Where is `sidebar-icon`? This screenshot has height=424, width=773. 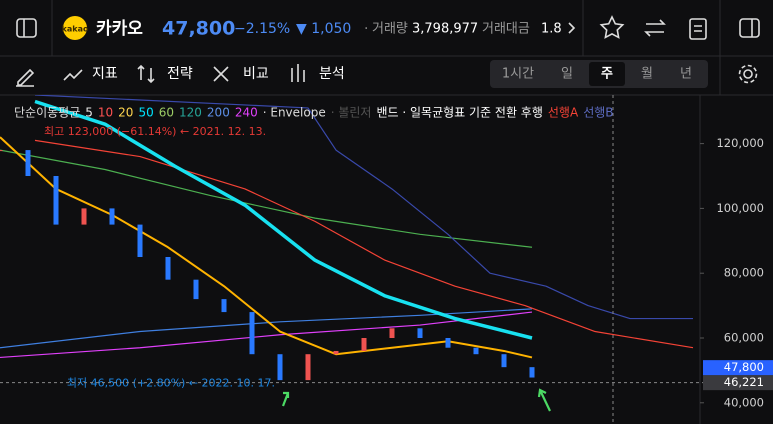 sidebar-icon is located at coordinates (26, 28).